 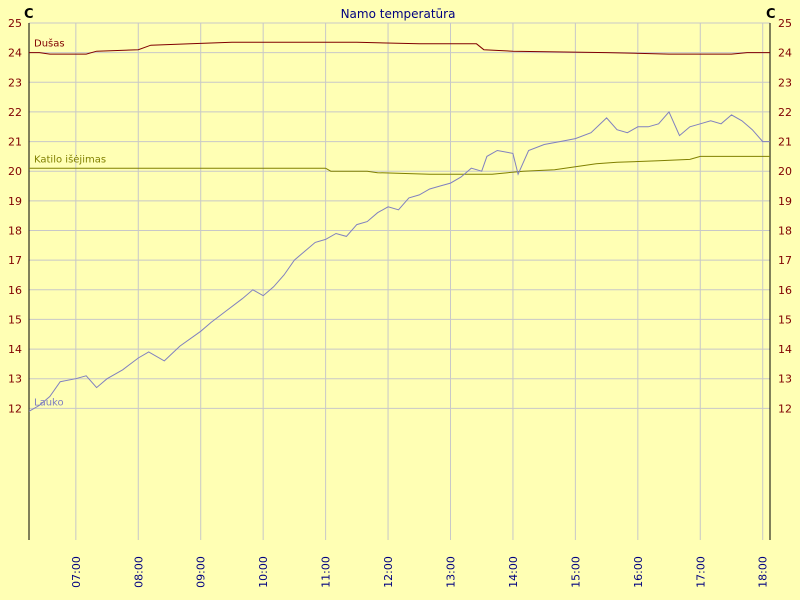 What do you see at coordinates (15, 142) in the screenshot?
I see `y-tick-label-left: 21` at bounding box center [15, 142].